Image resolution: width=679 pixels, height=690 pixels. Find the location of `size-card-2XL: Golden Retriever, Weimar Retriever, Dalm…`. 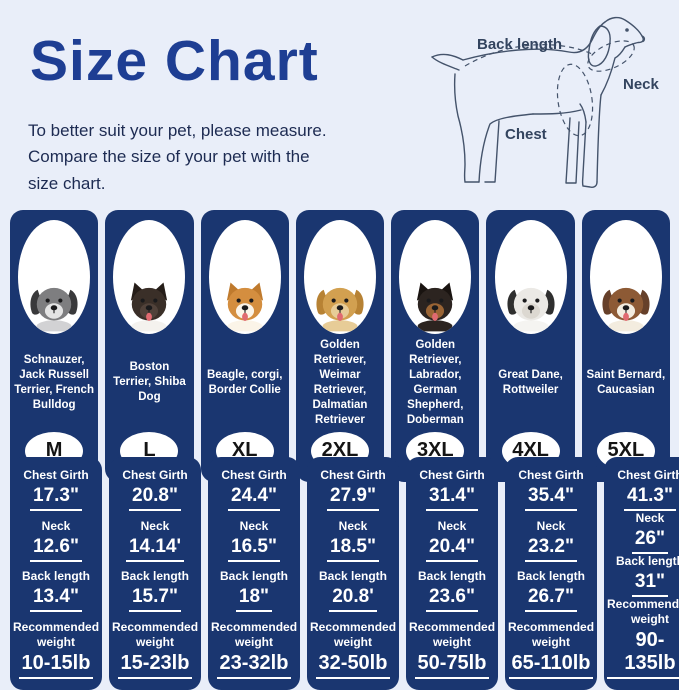

size-card-2XL: Golden Retriever, Weimar Retriever, Dalm… is located at coordinates (340, 346).